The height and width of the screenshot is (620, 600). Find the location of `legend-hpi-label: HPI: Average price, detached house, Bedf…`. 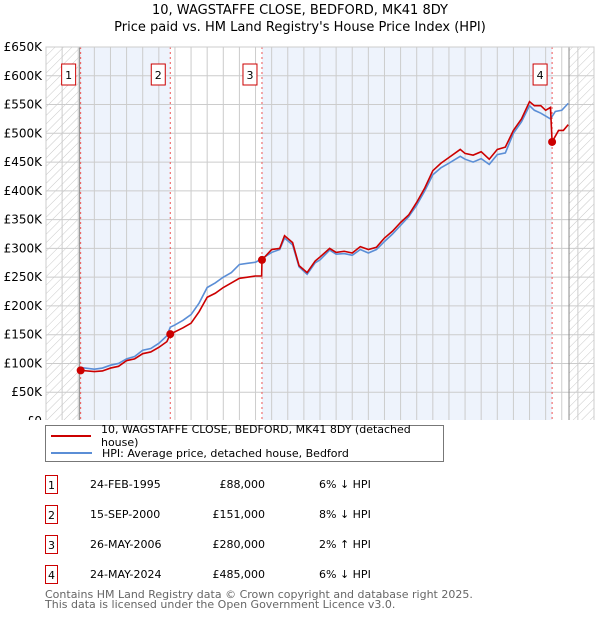

legend-hpi-label: HPI: Average price, detached house, Bedf… is located at coordinates (225, 453).